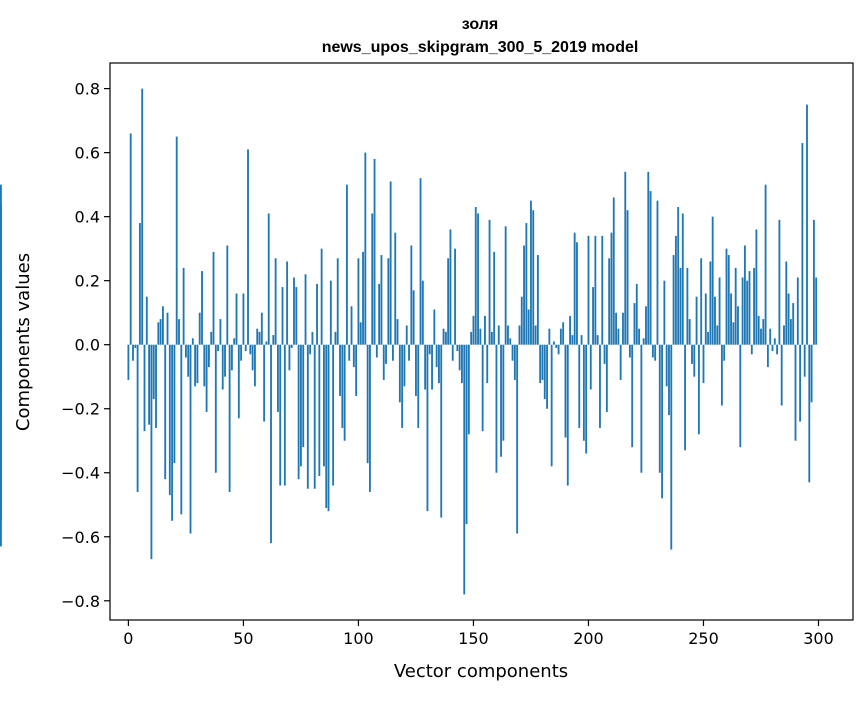 Image resolution: width=867 pixels, height=701 pixels. I want to click on y-tick-label: 0.2, so click(87, 281).